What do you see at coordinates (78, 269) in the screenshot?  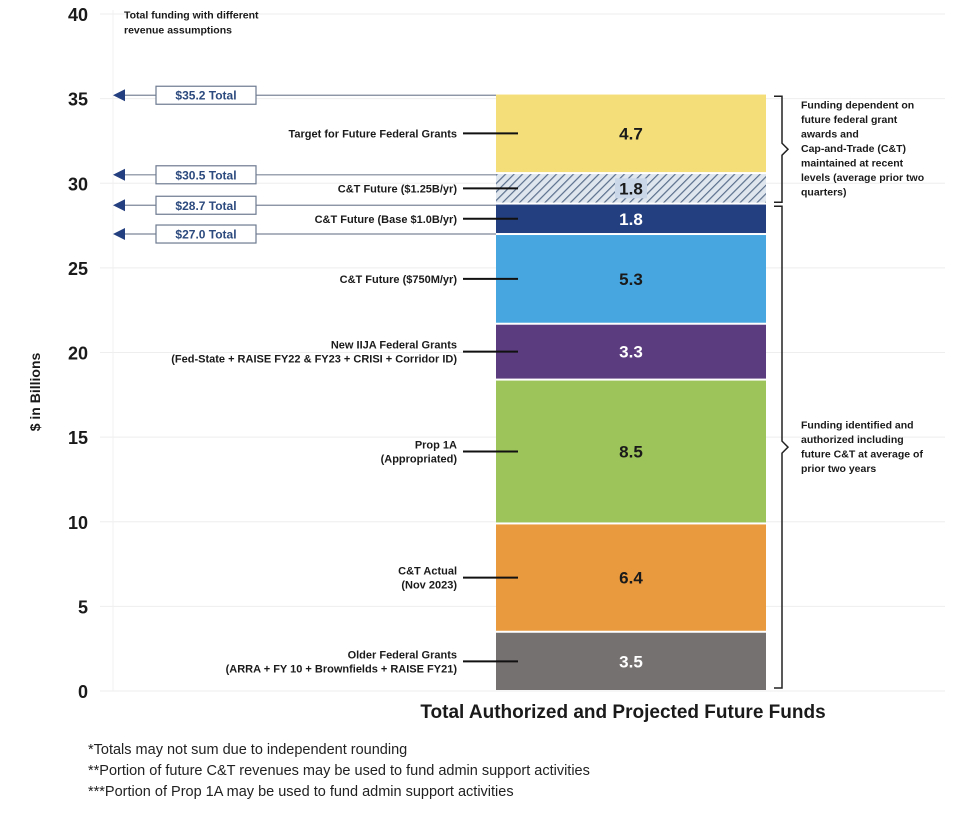 I see `y-tick-label: 25` at bounding box center [78, 269].